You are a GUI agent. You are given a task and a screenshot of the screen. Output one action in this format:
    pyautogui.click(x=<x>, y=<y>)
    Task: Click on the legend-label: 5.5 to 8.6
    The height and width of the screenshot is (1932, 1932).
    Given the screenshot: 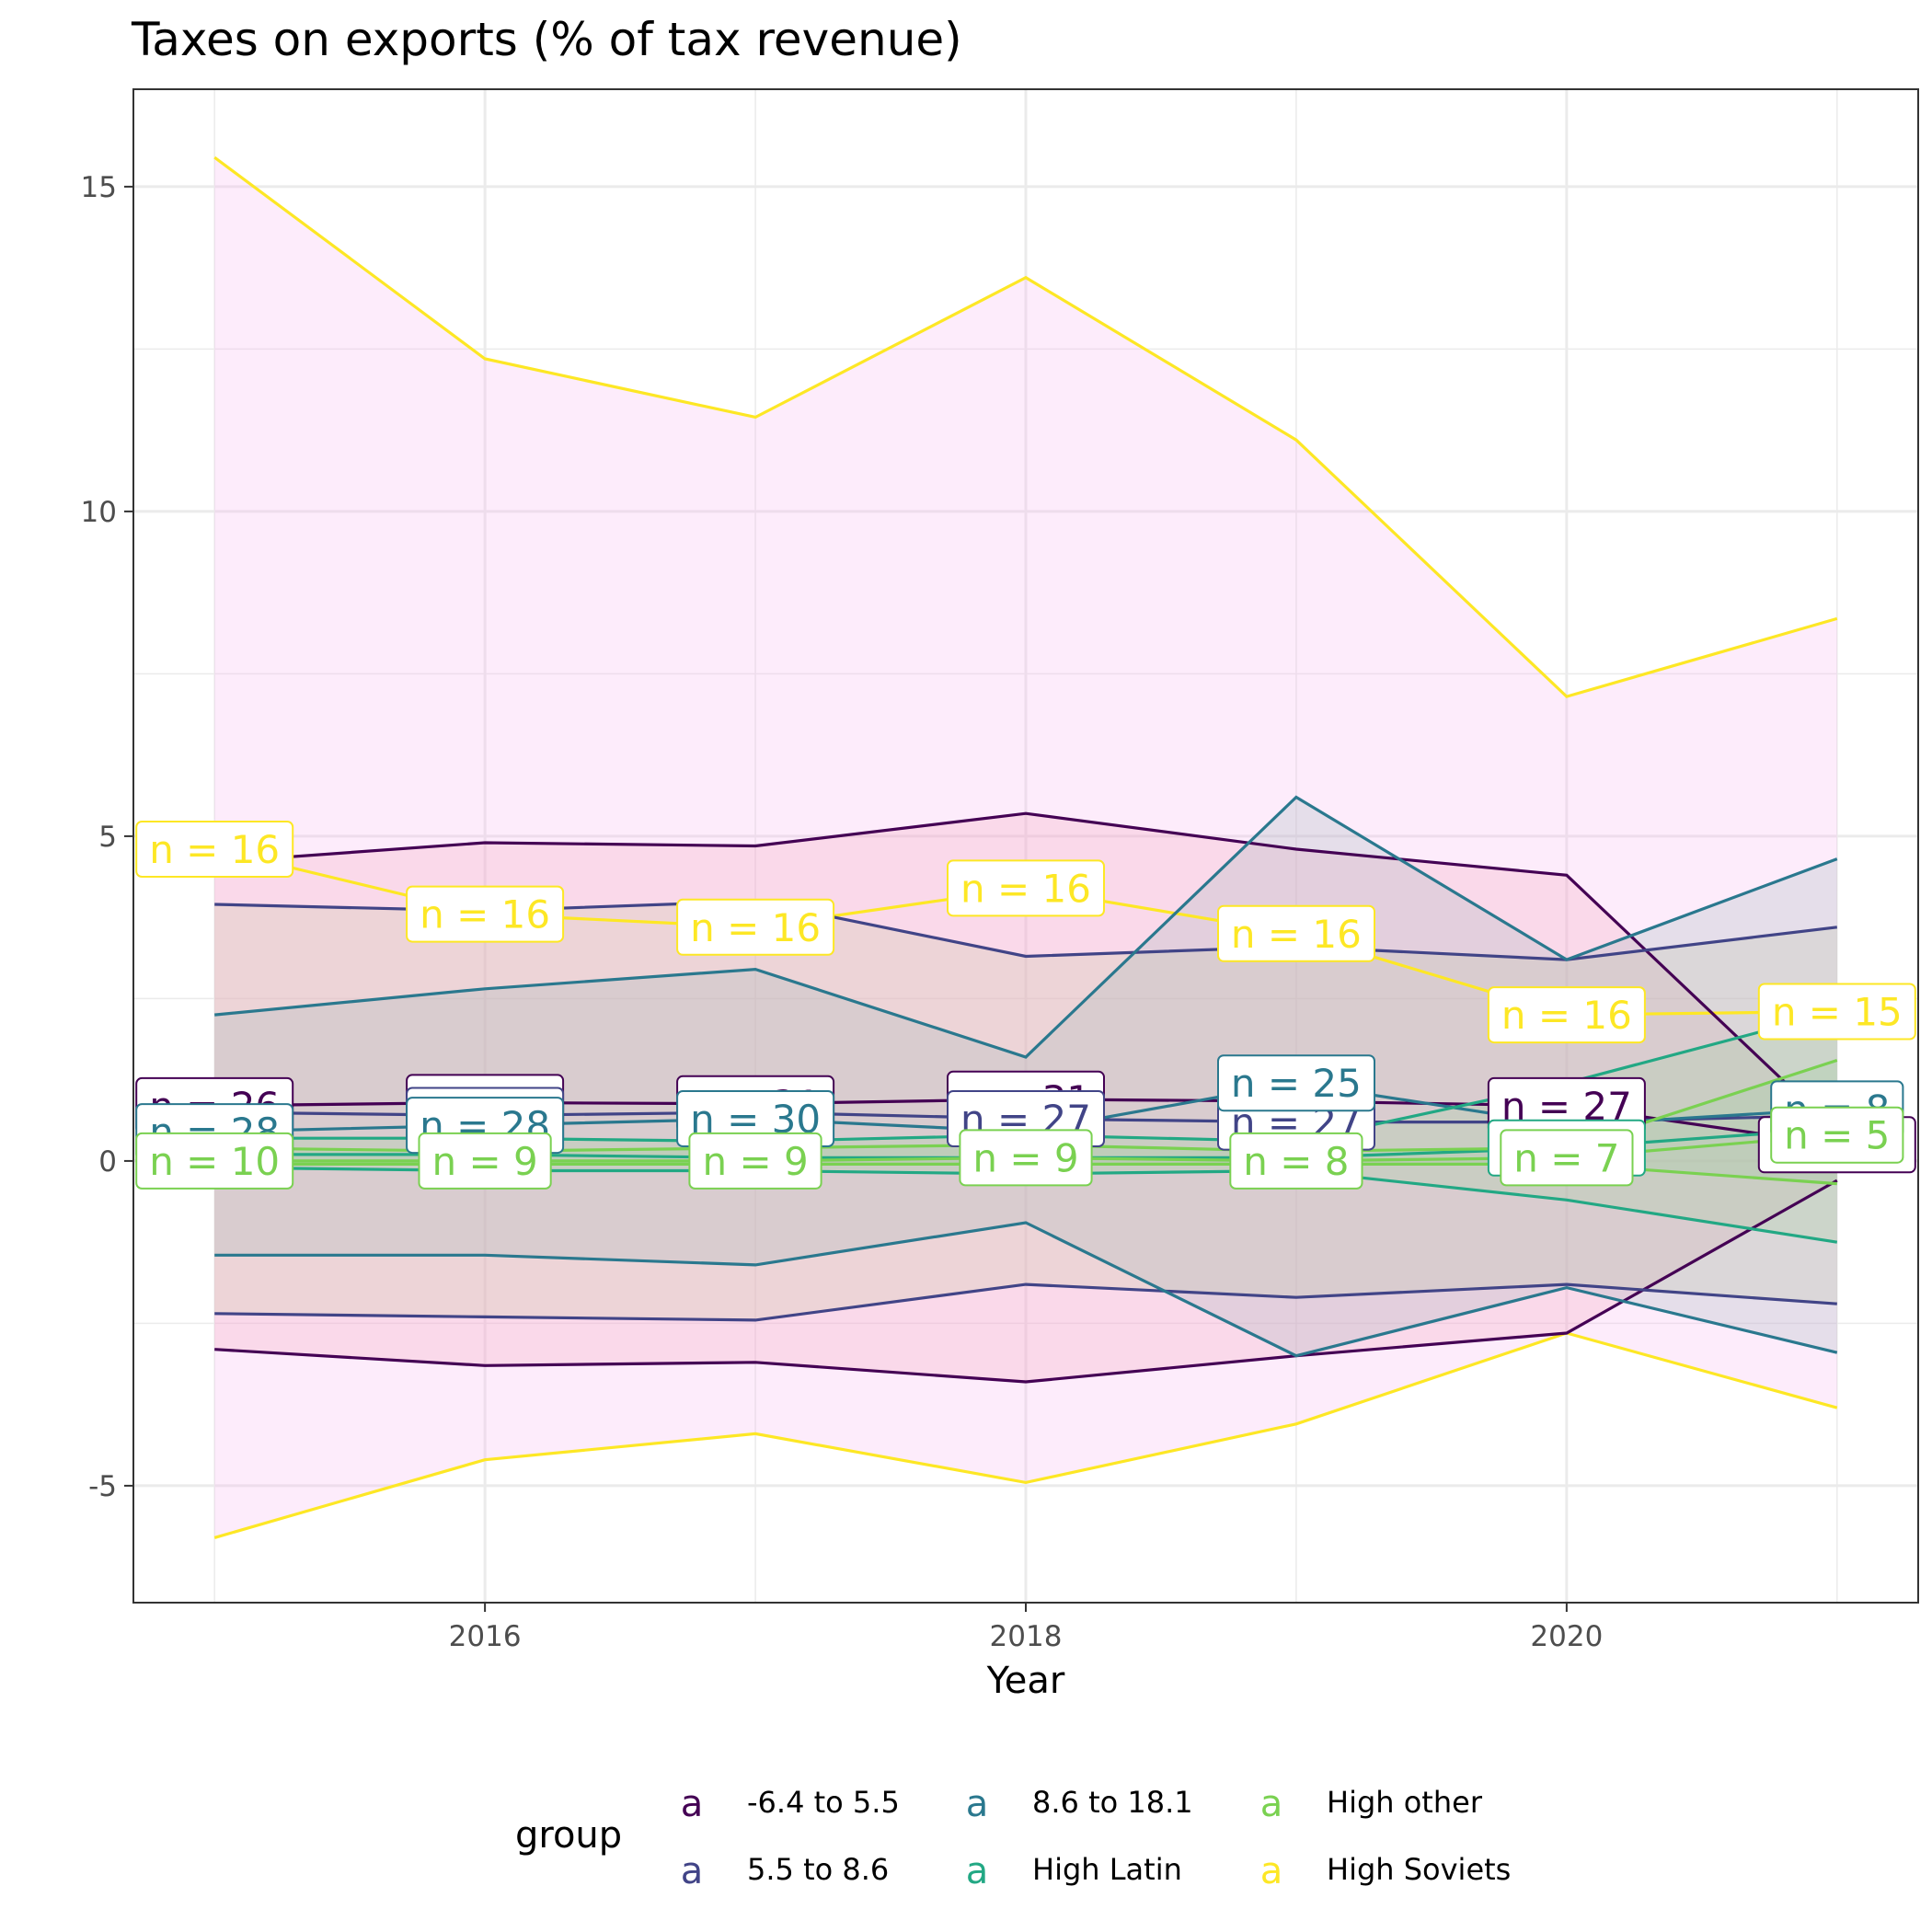 What is the action you would take?
    pyautogui.click(x=818, y=1869)
    